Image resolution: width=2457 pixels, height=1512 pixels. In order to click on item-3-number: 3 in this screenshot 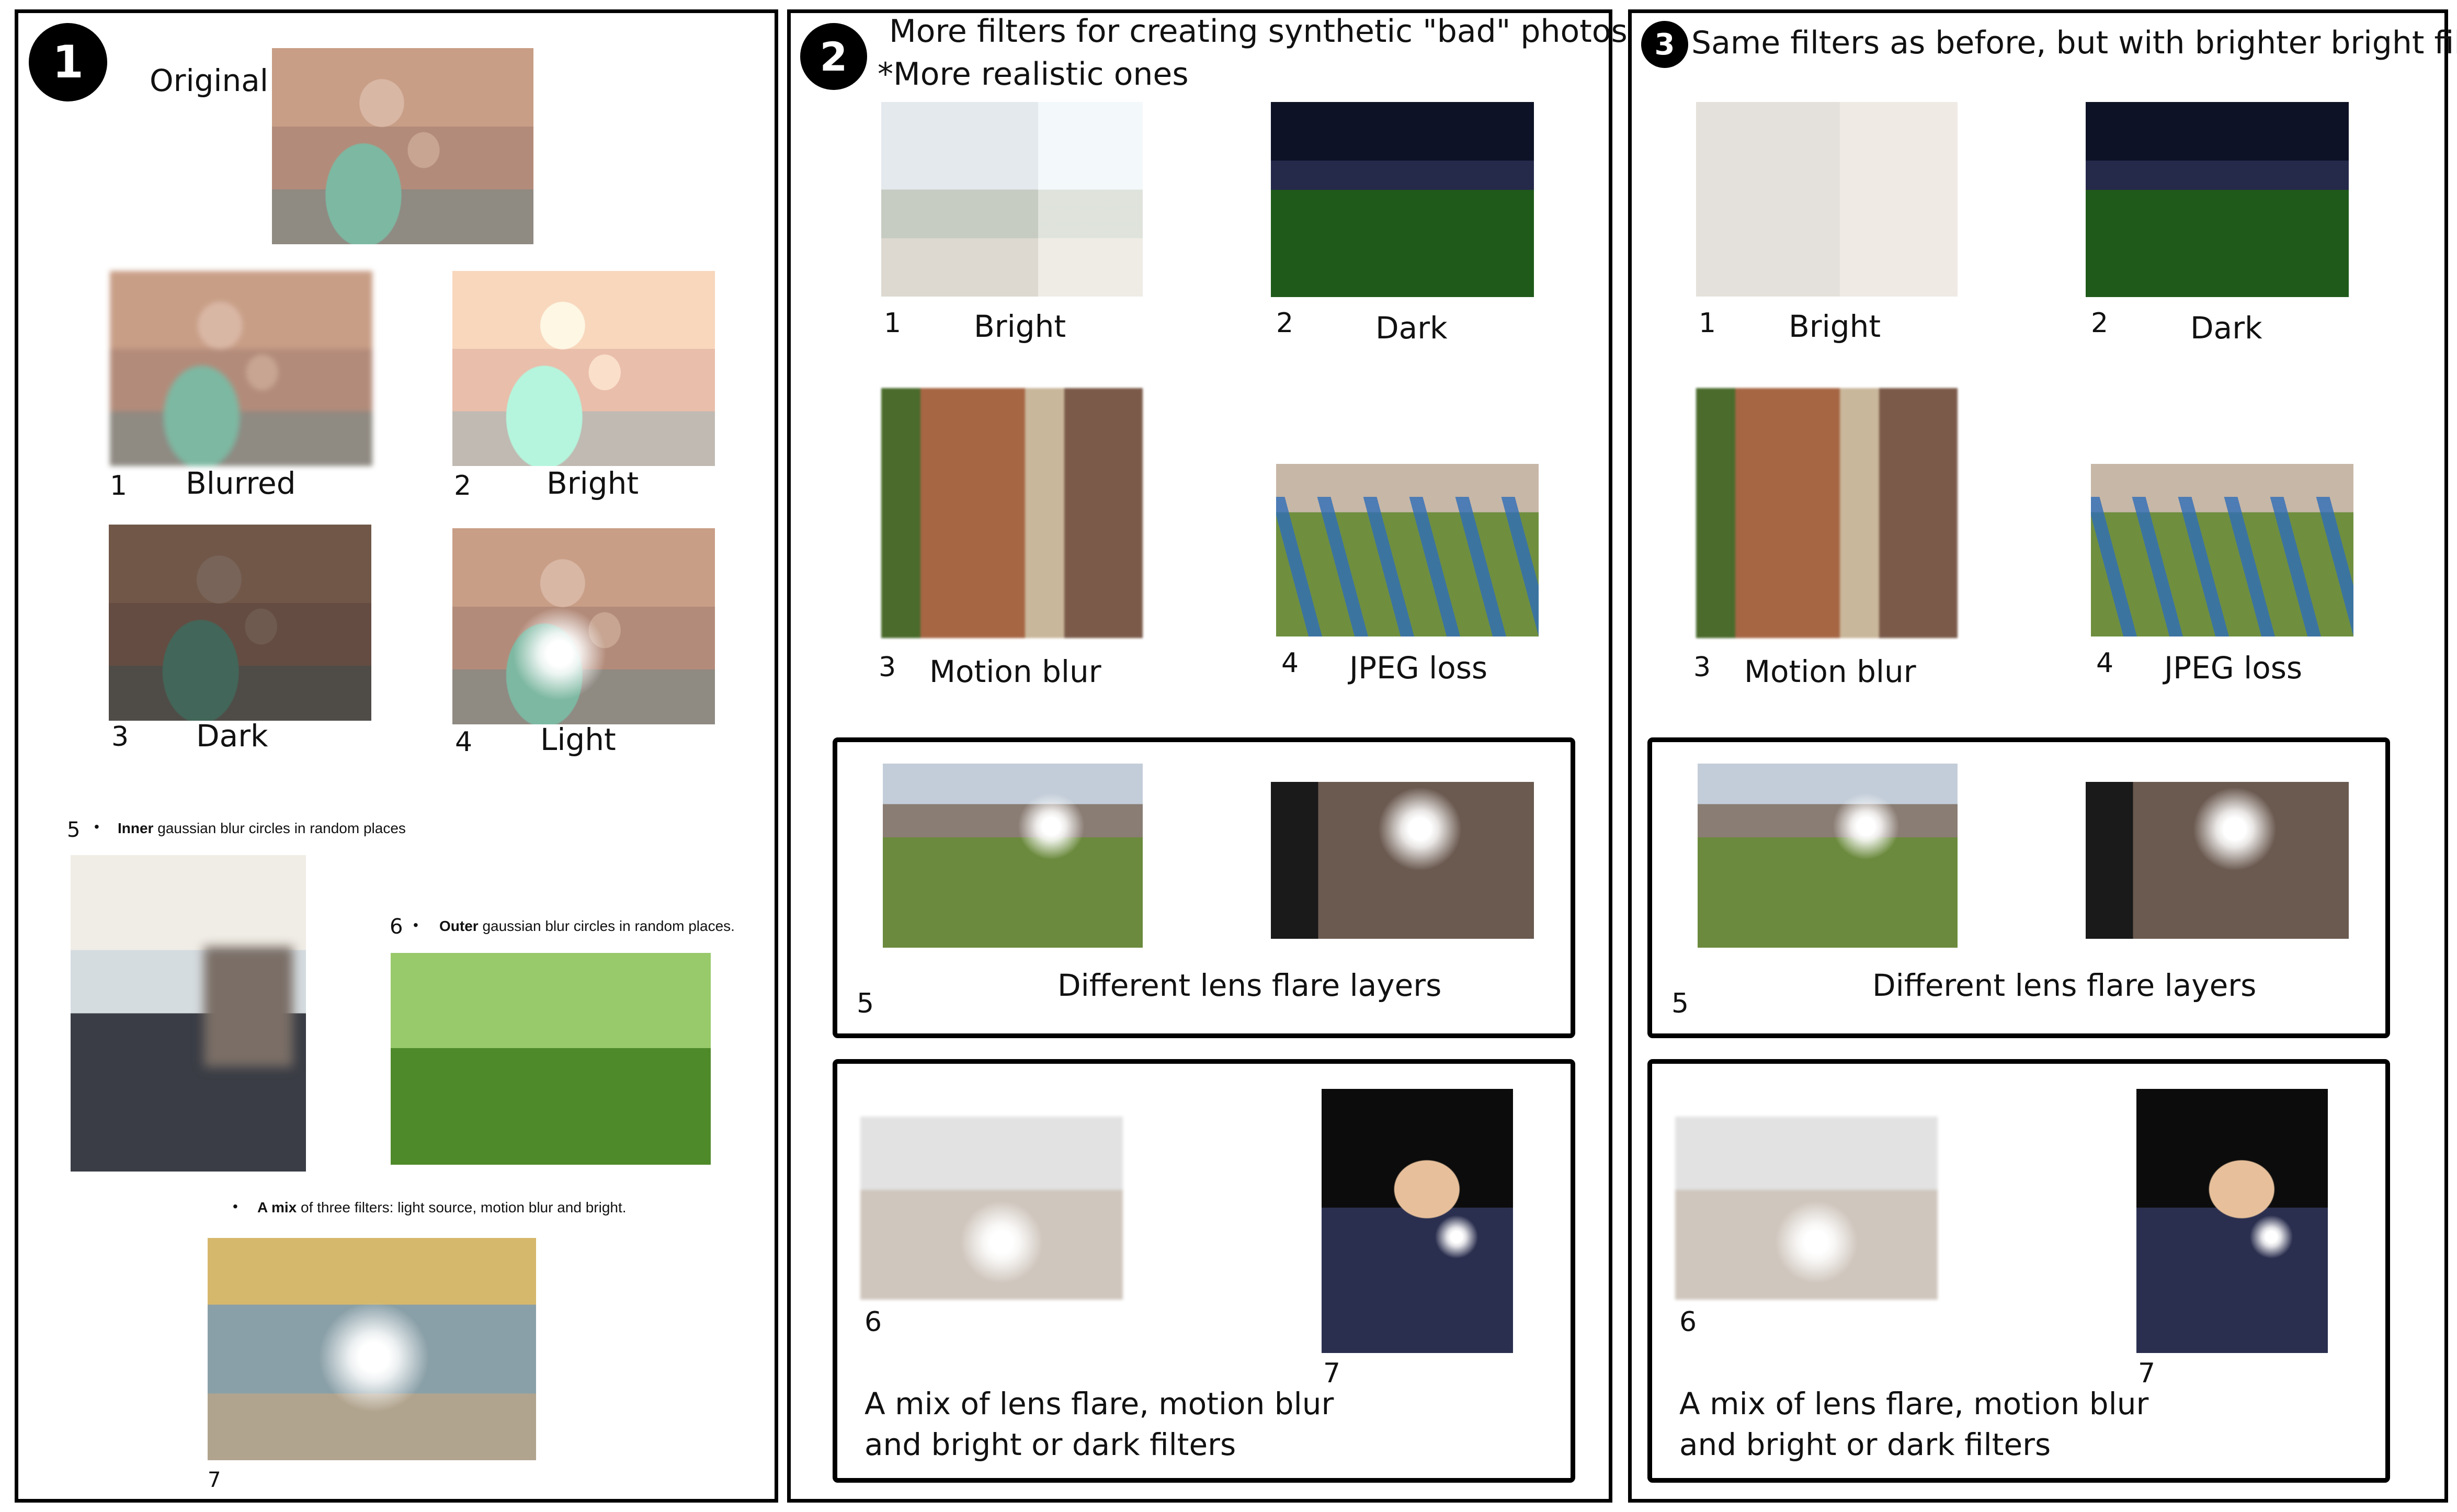, I will do `click(120, 737)`.